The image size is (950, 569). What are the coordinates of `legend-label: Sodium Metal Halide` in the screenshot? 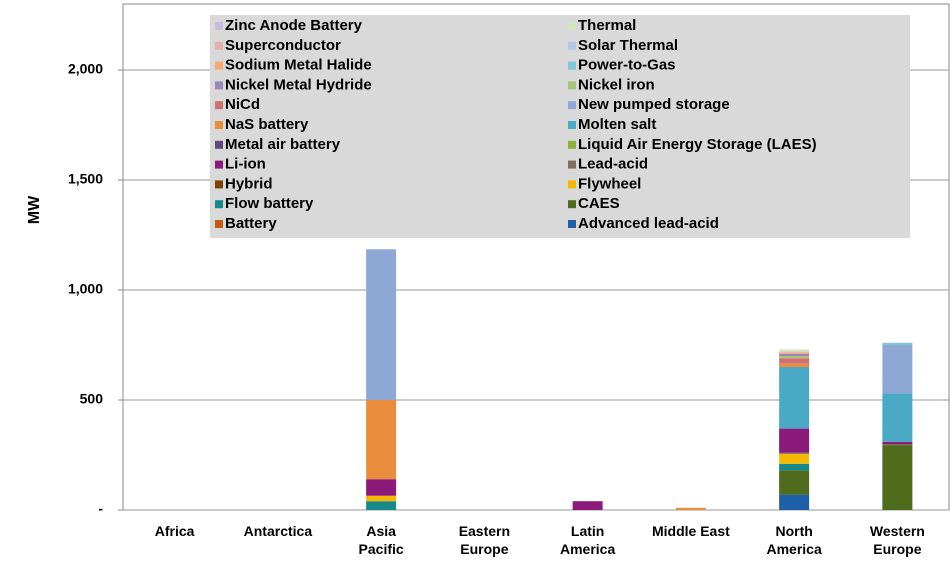 It's located at (298, 65).